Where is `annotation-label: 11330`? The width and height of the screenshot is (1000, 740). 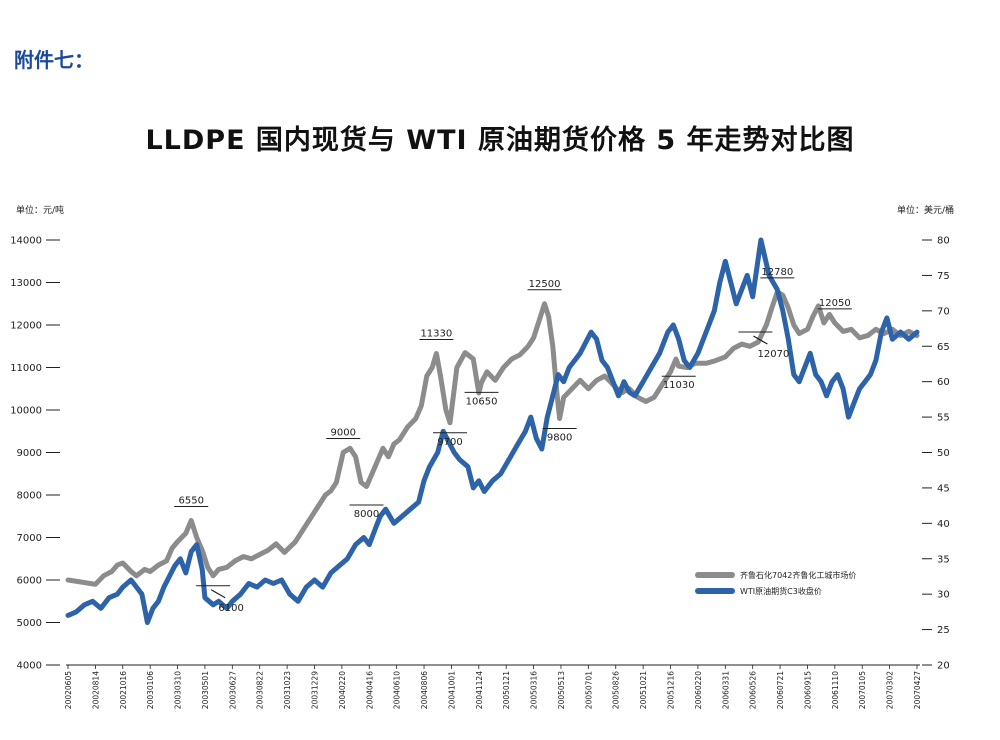 annotation-label: 11330 is located at coordinates (436, 333).